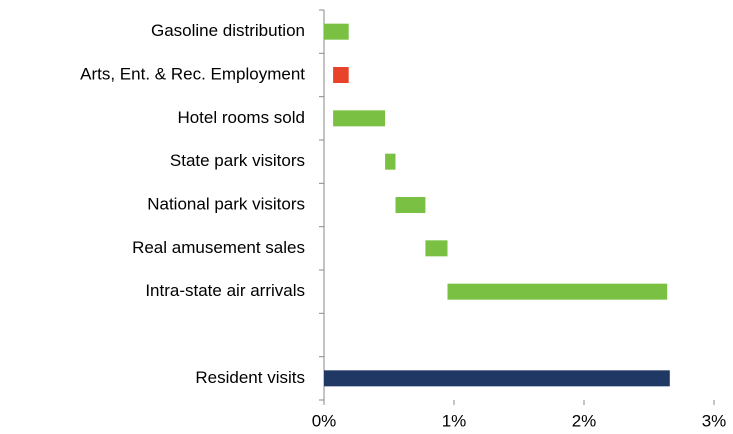 This screenshot has height=434, width=733. What do you see at coordinates (218, 247) in the screenshot?
I see `category-label: Real amusement sales` at bounding box center [218, 247].